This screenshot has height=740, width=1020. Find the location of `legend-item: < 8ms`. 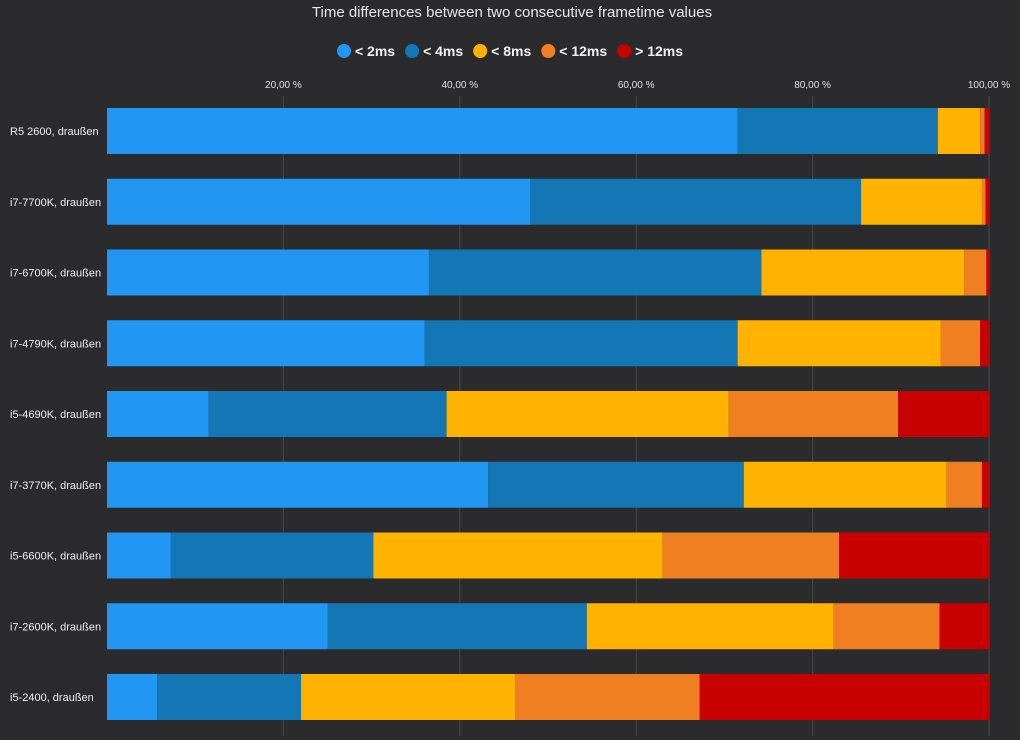

legend-item: < 8ms is located at coordinates (502, 51).